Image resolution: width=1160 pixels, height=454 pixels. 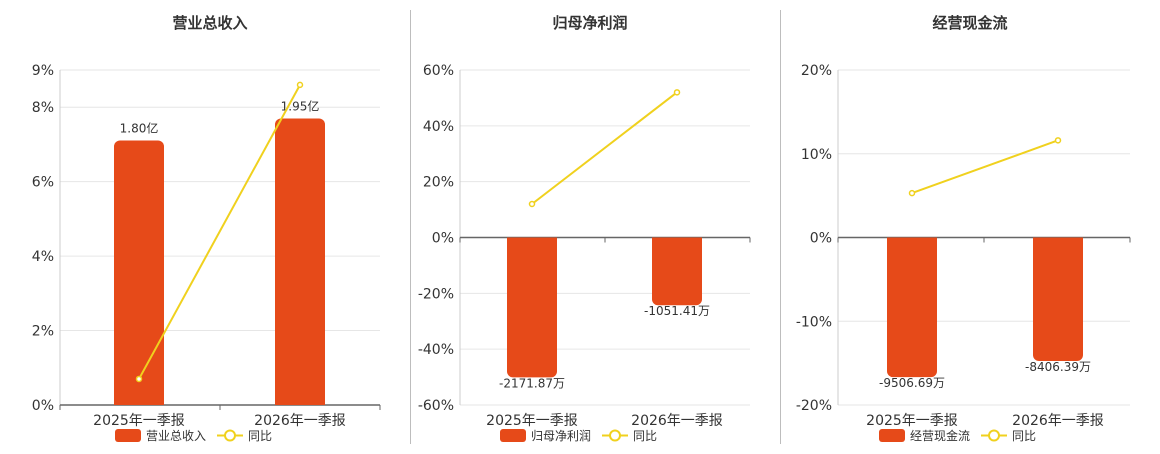 I want to click on legend-bar-label: 归母净利润, so click(x=561, y=436).